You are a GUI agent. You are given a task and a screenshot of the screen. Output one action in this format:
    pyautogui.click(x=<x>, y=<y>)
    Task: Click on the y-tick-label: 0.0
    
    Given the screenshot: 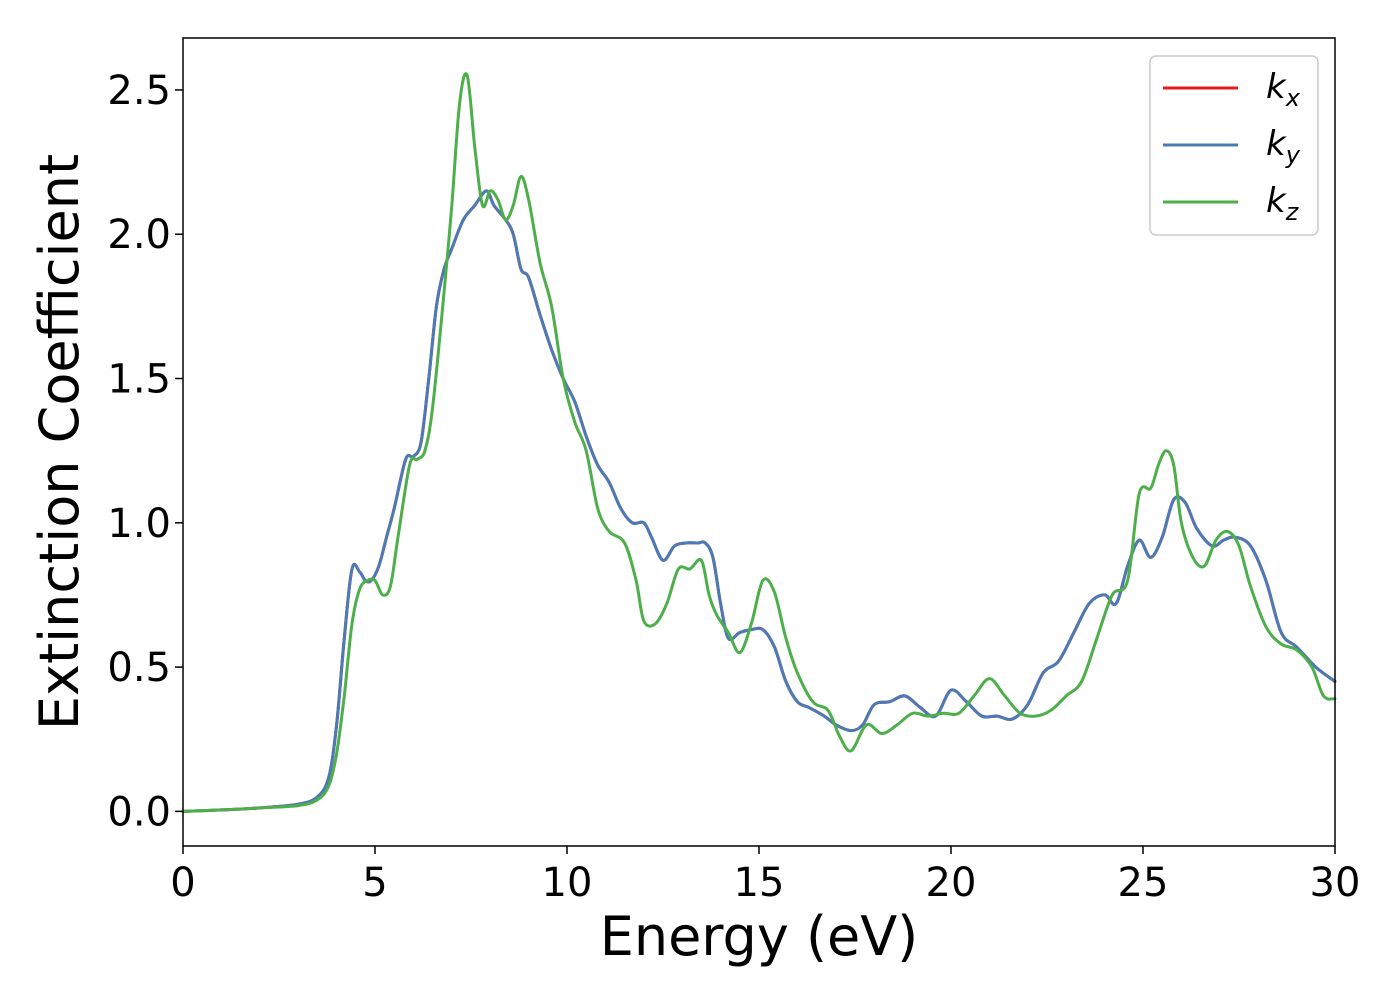 What is the action you would take?
    pyautogui.click(x=139, y=812)
    